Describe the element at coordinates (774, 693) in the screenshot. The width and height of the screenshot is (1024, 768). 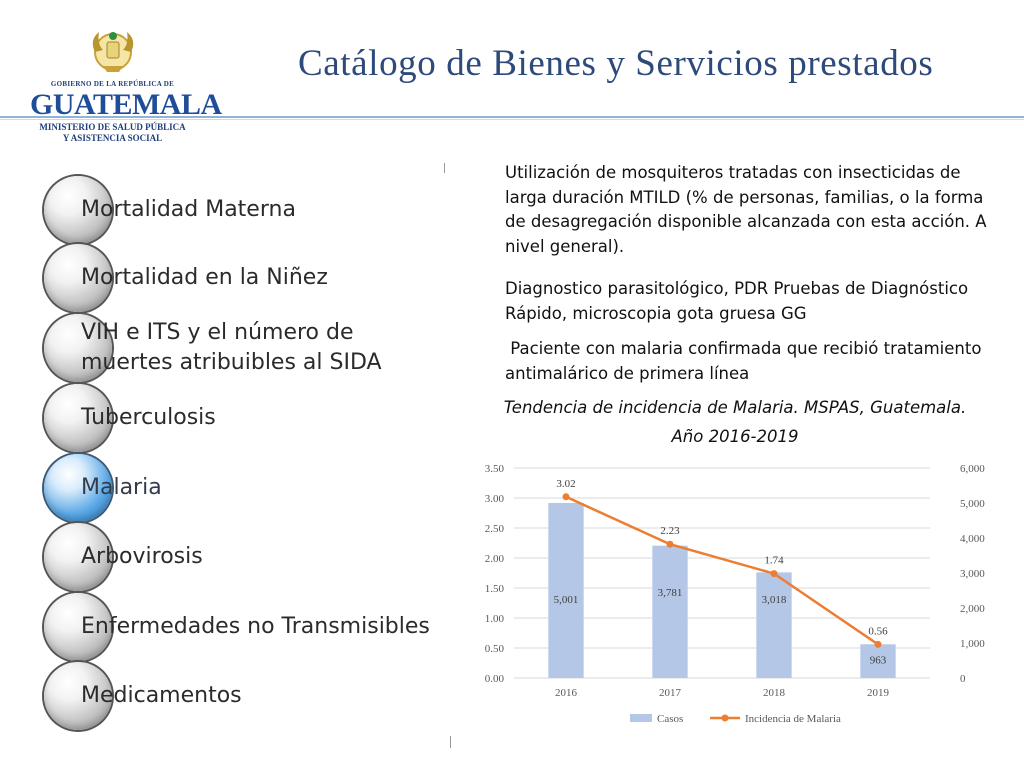
I see `x-tick-label: 2018` at that location.